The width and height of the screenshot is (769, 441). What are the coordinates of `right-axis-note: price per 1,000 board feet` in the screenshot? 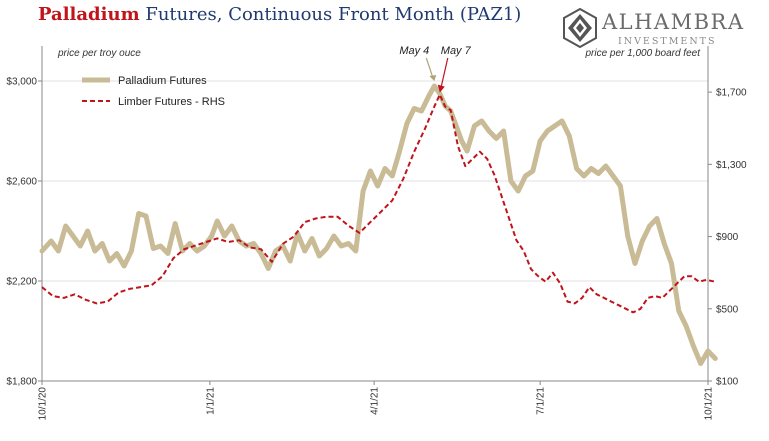 It's located at (642, 53).